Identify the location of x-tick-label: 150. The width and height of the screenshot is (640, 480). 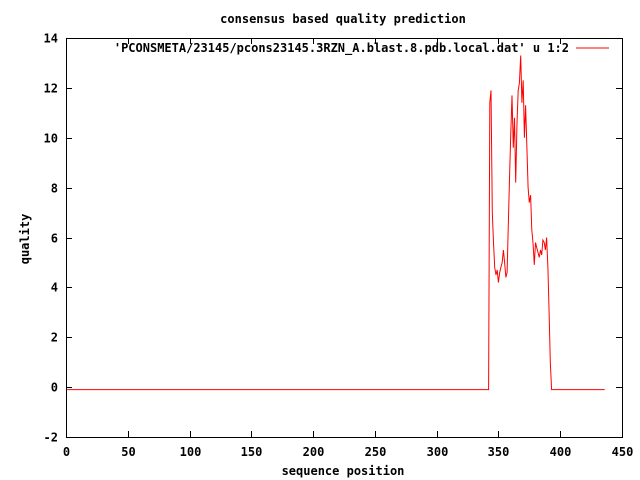
(252, 452).